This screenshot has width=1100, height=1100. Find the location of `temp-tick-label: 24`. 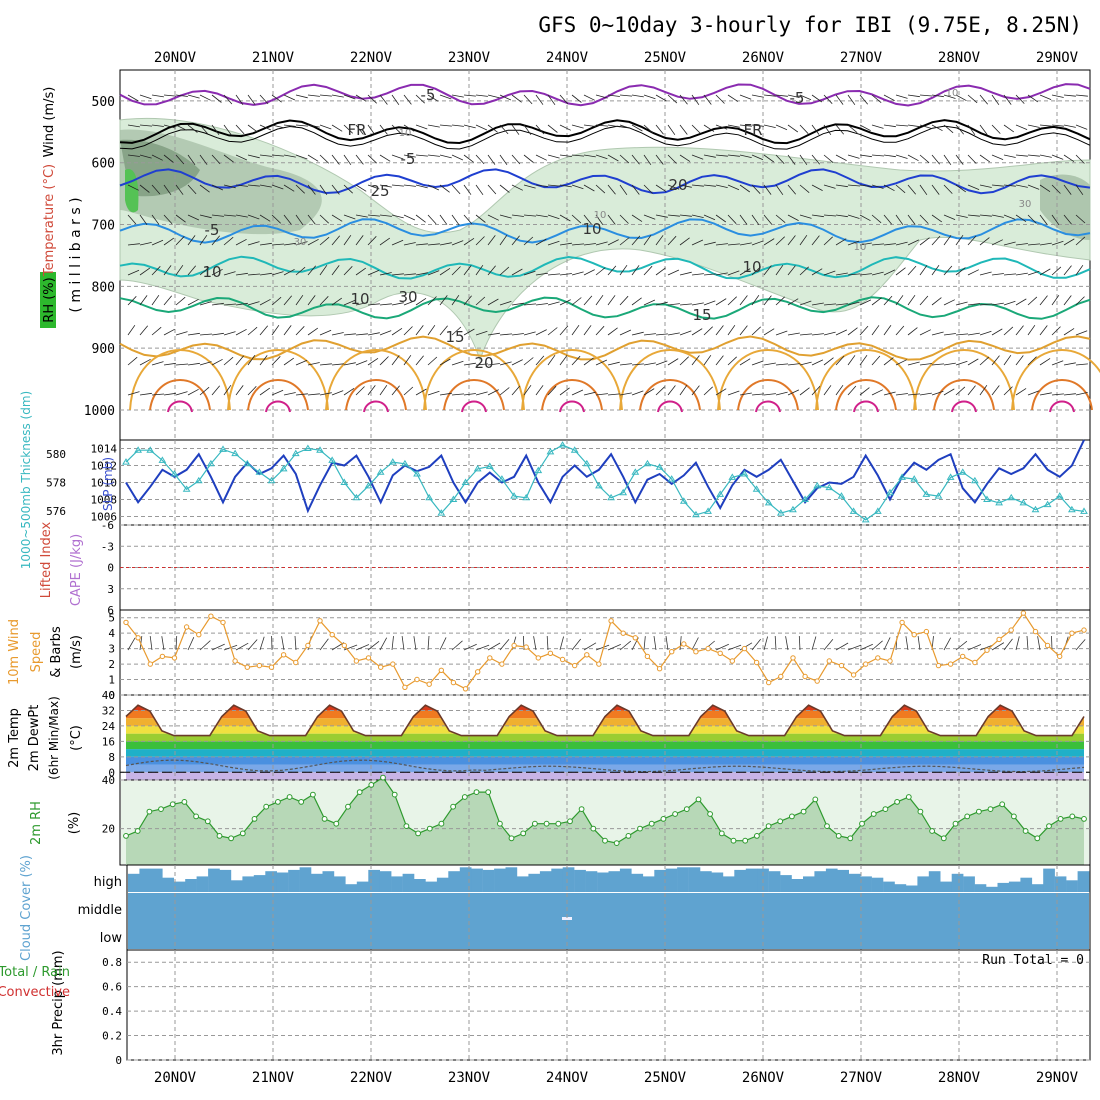

temp-tick-label: 24 is located at coordinates (109, 726).